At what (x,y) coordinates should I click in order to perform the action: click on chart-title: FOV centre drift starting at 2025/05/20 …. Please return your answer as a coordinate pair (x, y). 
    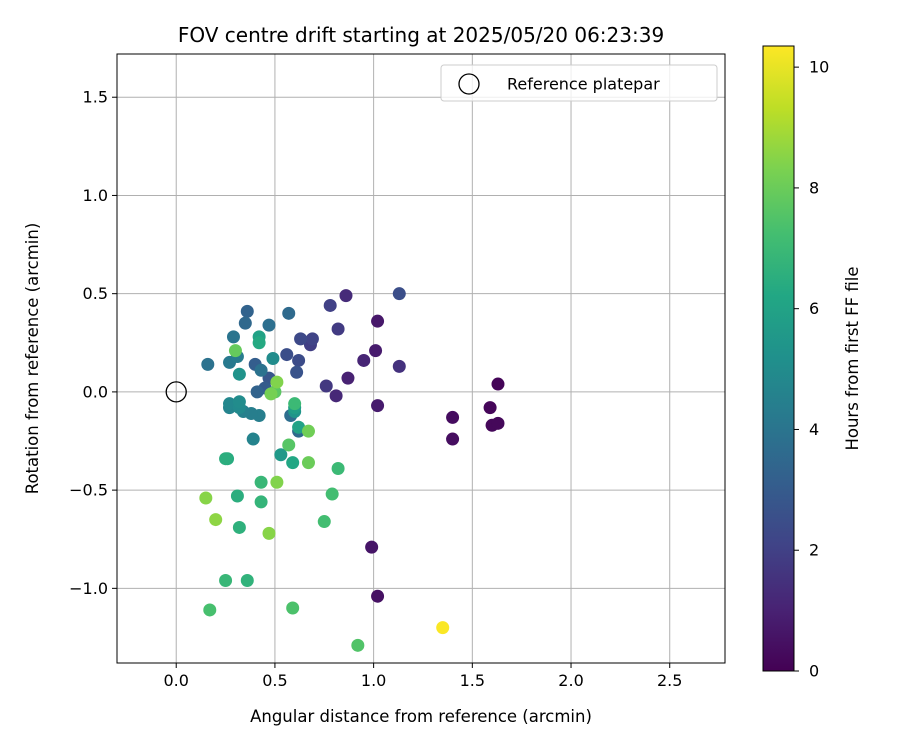
    Looking at the image, I should click on (421, 35).